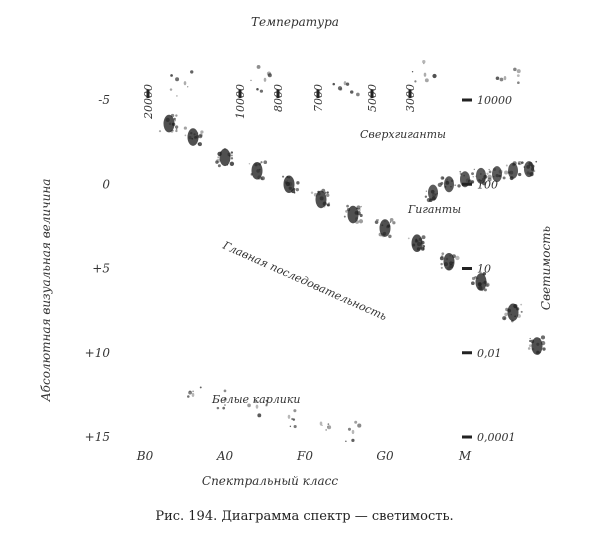  I want to click on right-axis-label: Светимость, so click(546, 268).